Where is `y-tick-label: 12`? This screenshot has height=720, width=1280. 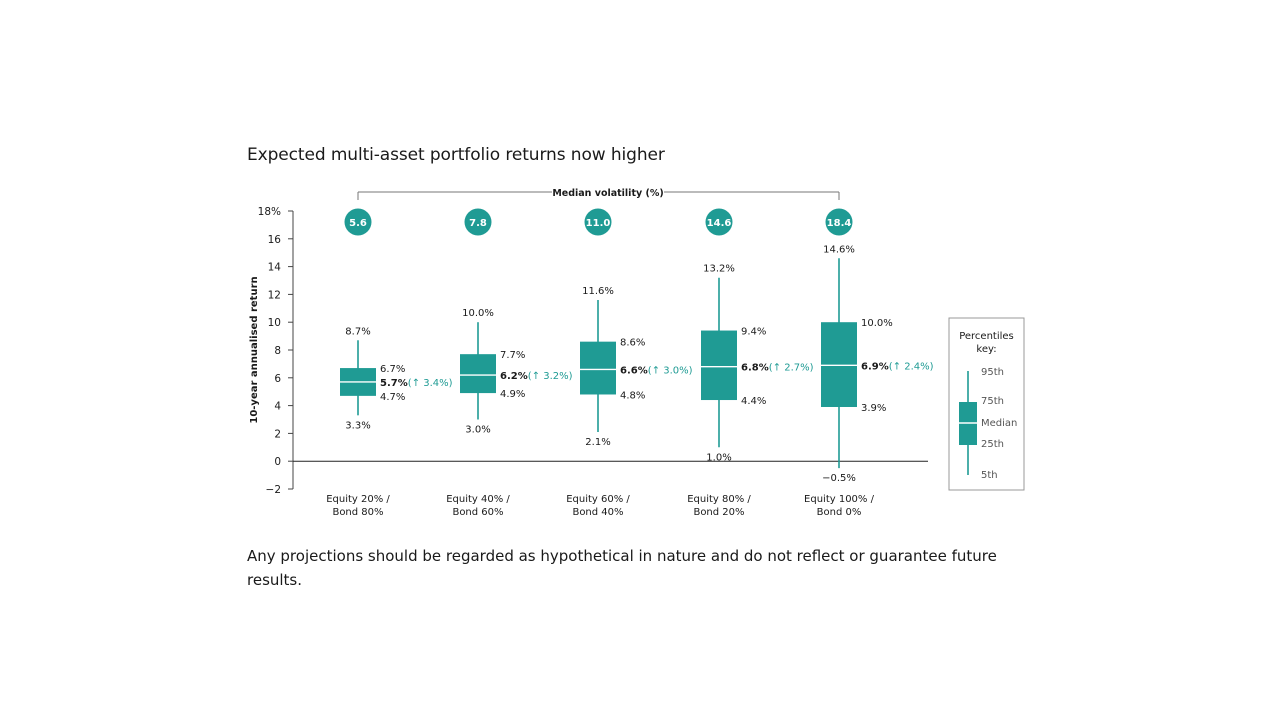
y-tick-label: 12 is located at coordinates (274, 295).